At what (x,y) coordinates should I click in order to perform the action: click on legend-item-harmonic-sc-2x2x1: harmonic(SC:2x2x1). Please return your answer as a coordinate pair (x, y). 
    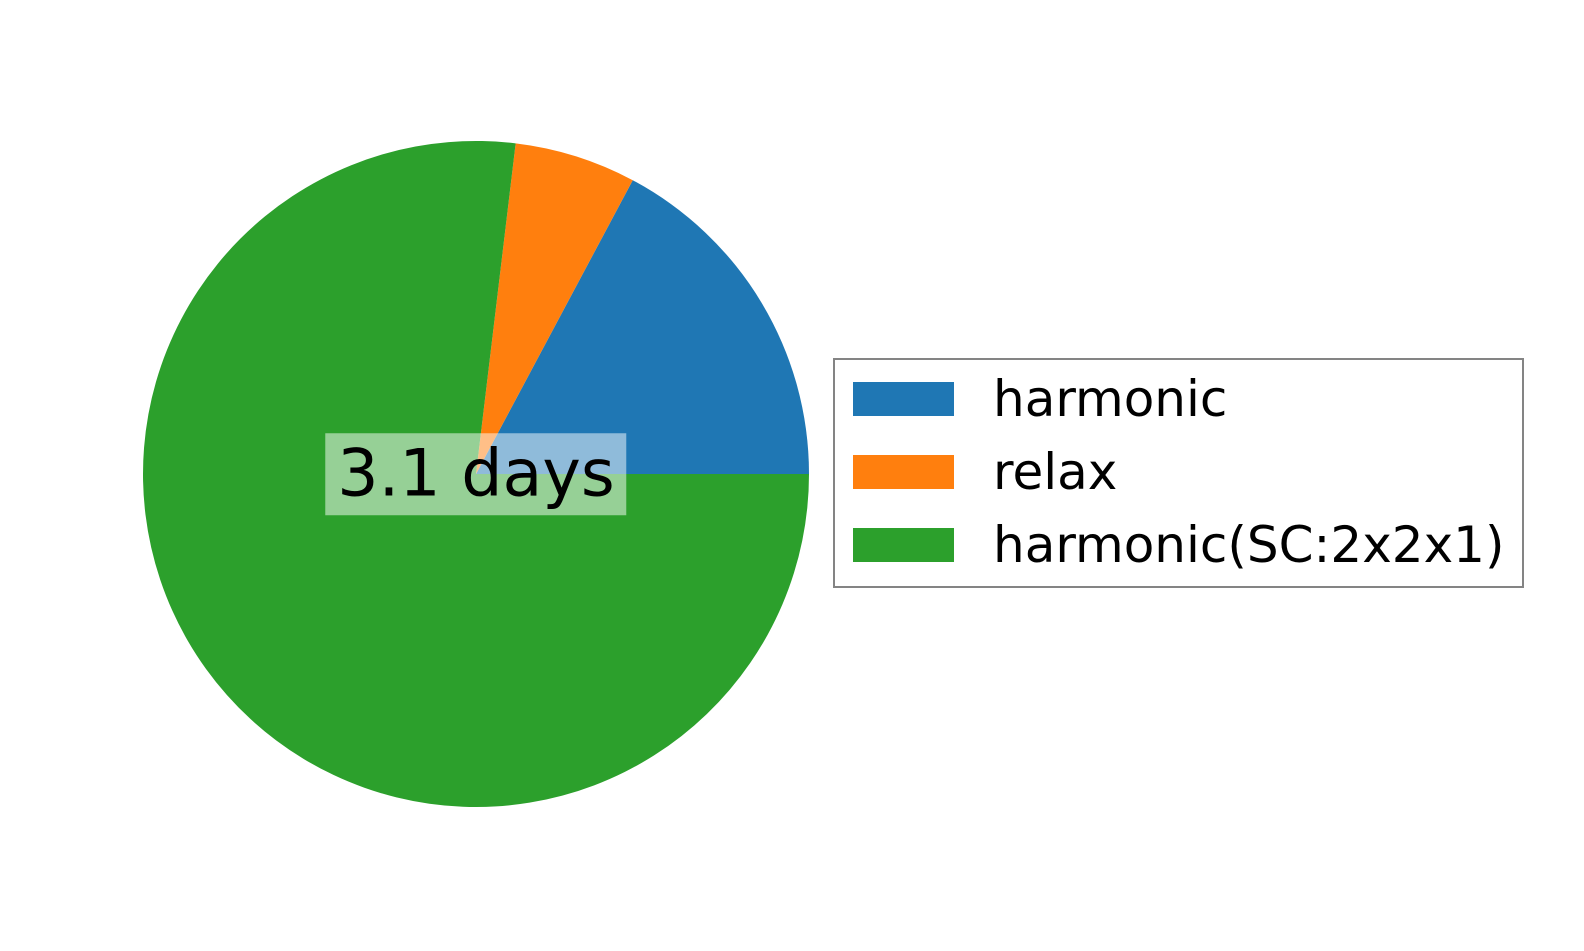
    Looking at the image, I should click on (1178, 544).